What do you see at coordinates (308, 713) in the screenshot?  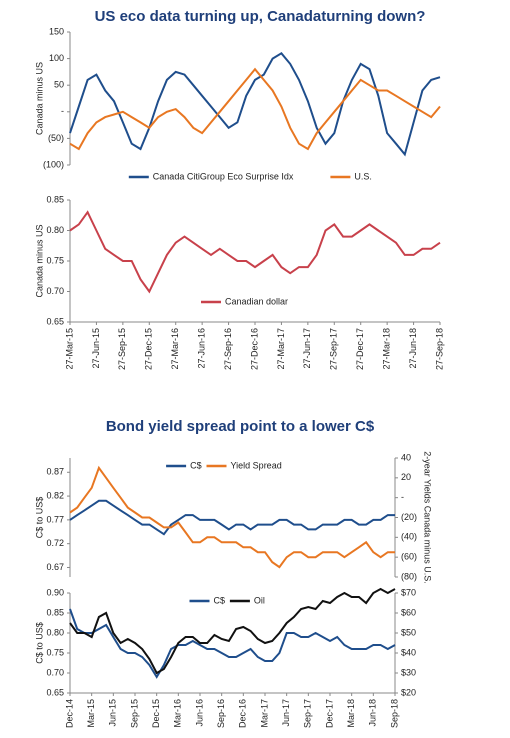 I see `x-tick-label: Sep-17` at bounding box center [308, 713].